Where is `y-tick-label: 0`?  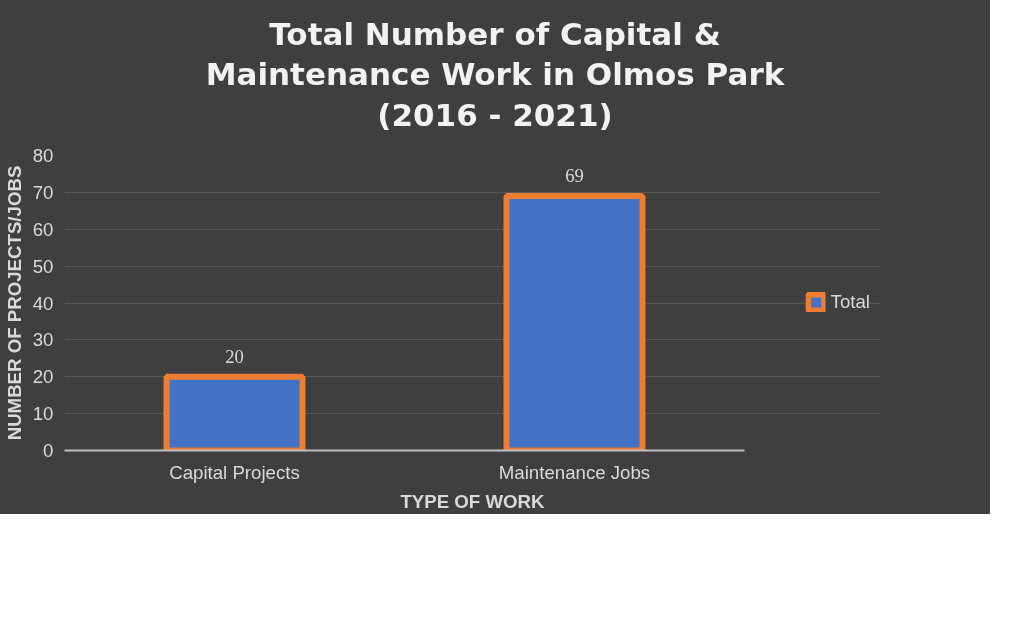 y-tick-label: 0 is located at coordinates (48, 450).